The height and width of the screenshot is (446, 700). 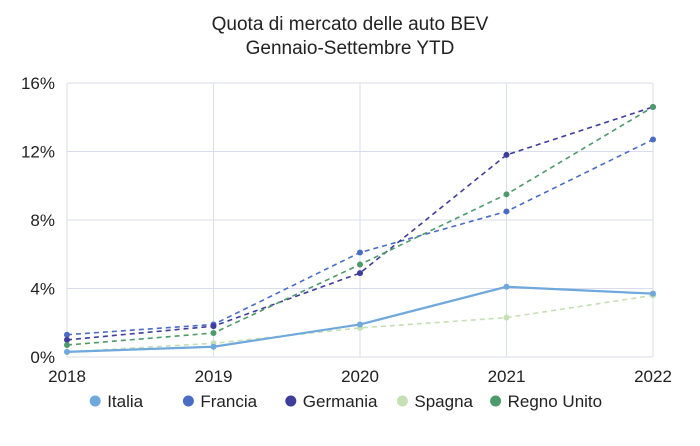 I want to click on y-axis-ticks: 0% 4% 8% 12% 16%, so click(x=38, y=220).